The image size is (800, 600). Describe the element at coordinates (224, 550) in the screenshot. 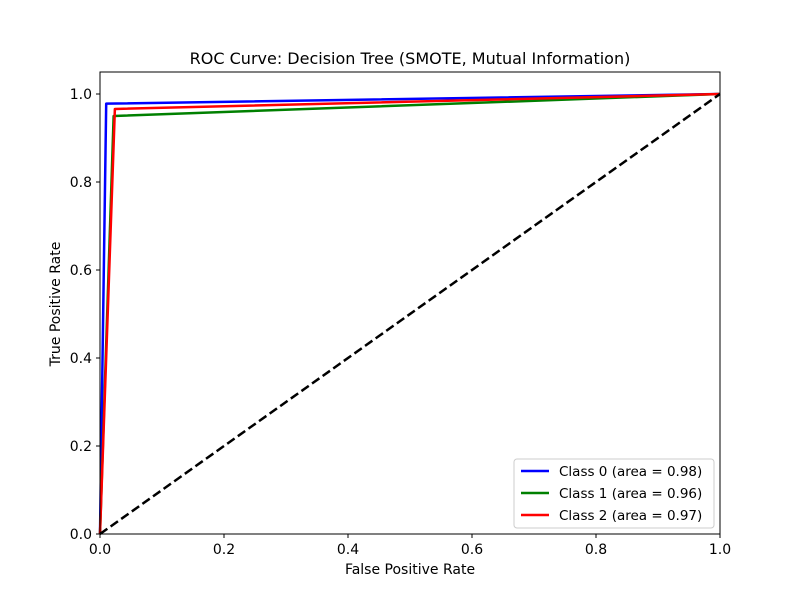

I see `x-tick-label: 0.2` at that location.